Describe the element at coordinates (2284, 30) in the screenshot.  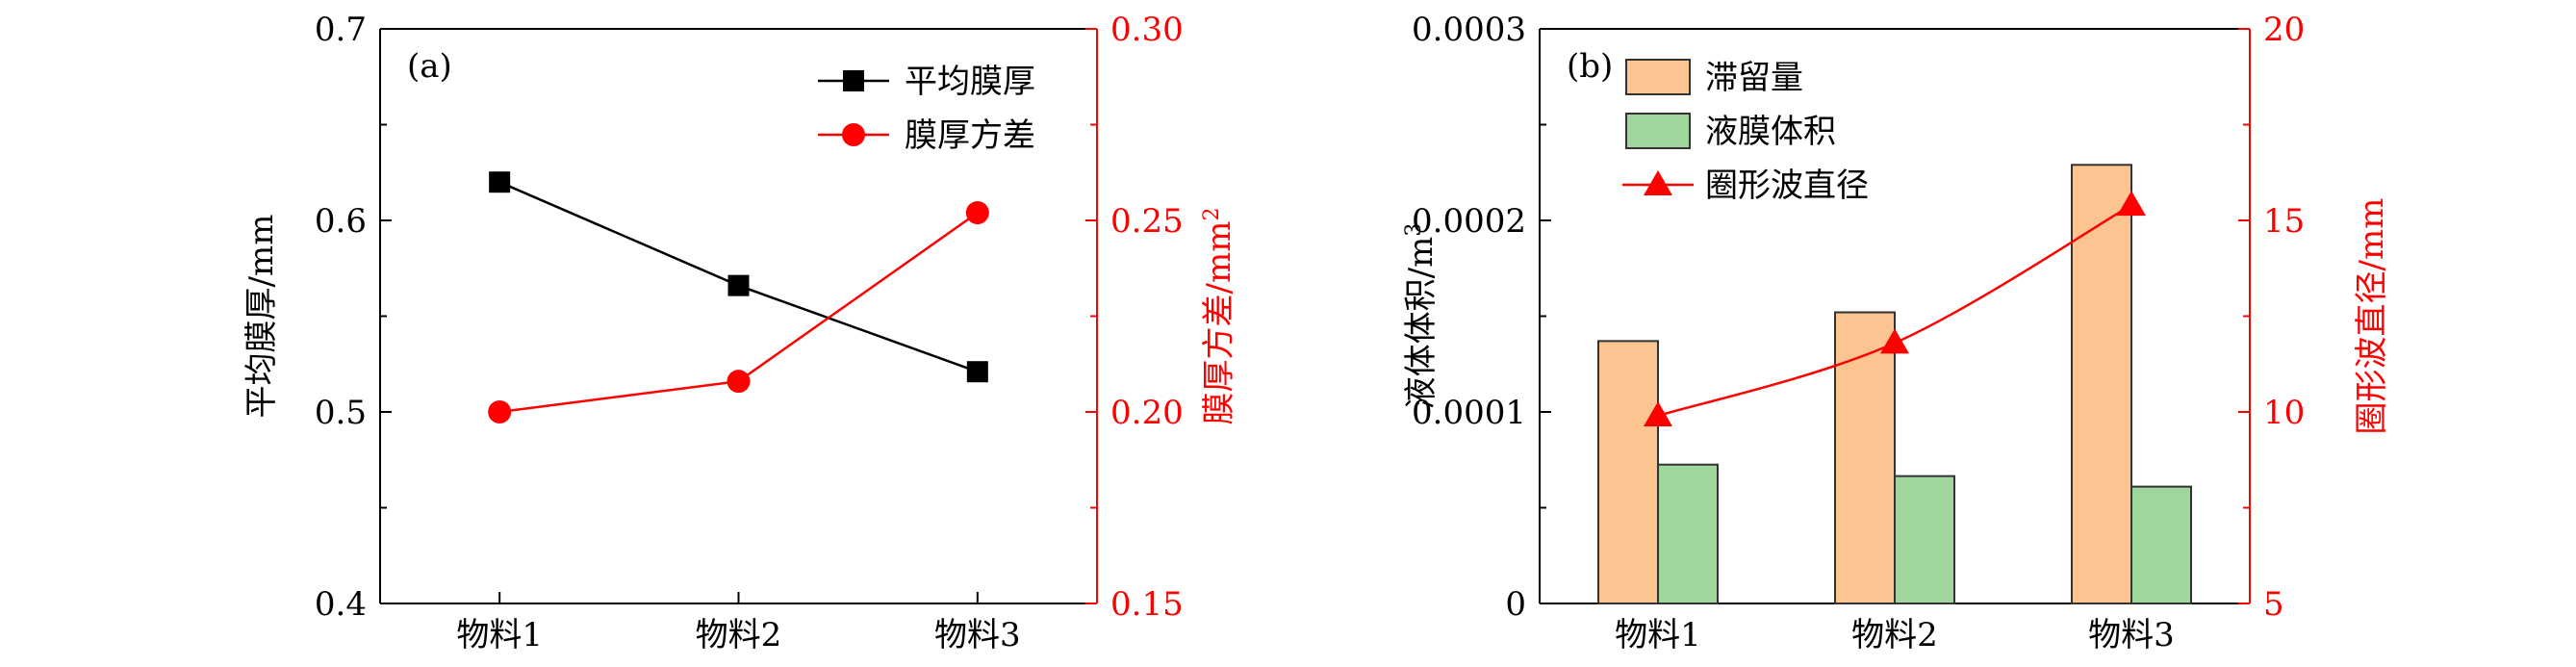
I see `y-right-tick-label: 20` at that location.